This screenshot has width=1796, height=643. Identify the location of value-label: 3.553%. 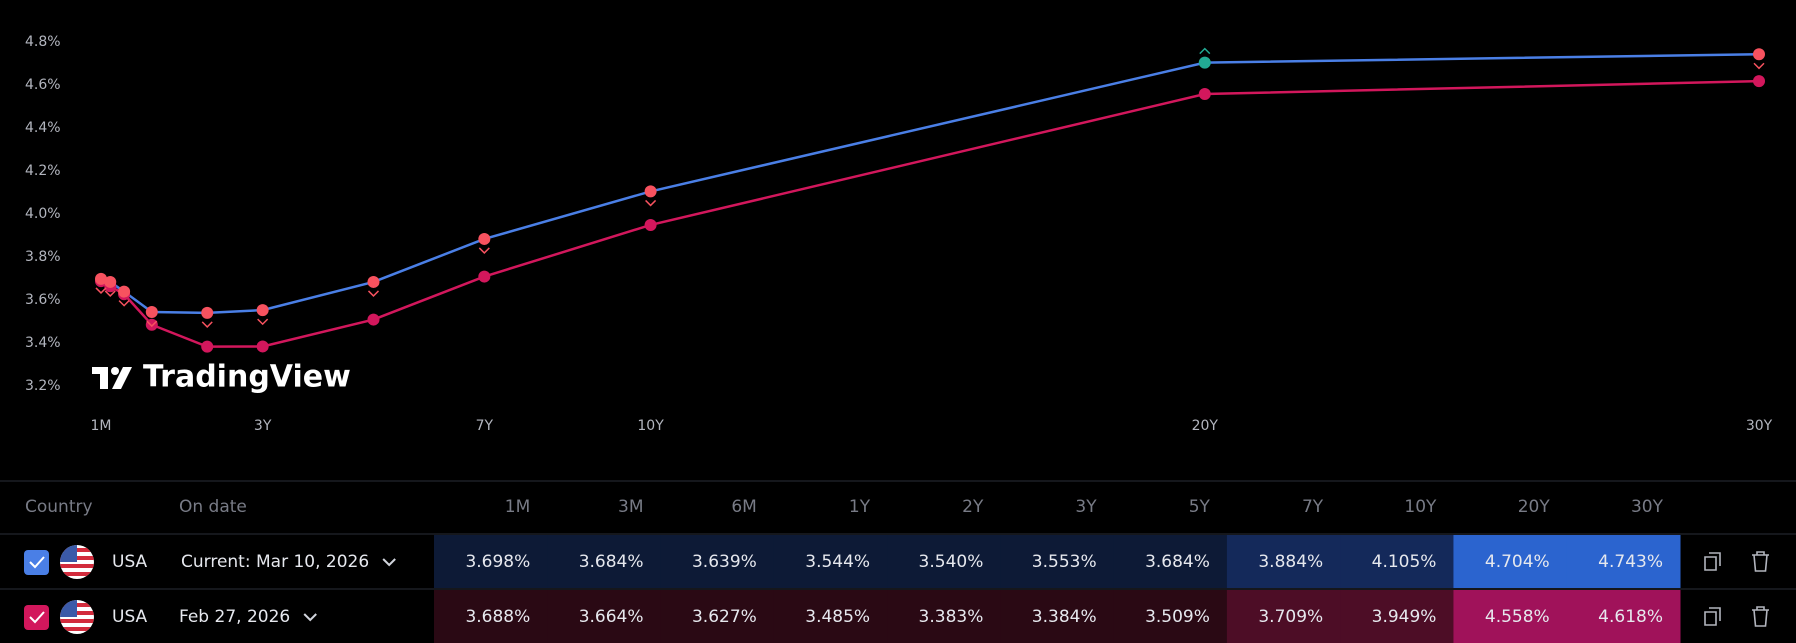
(1064, 562).